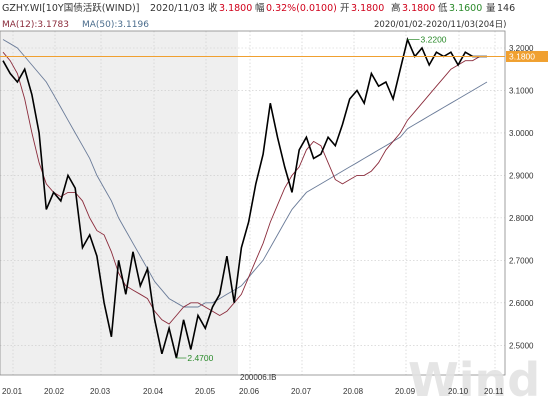 The width and height of the screenshot is (550, 400). I want to click on change-value: 0.32%(0.0100), so click(301, 8).